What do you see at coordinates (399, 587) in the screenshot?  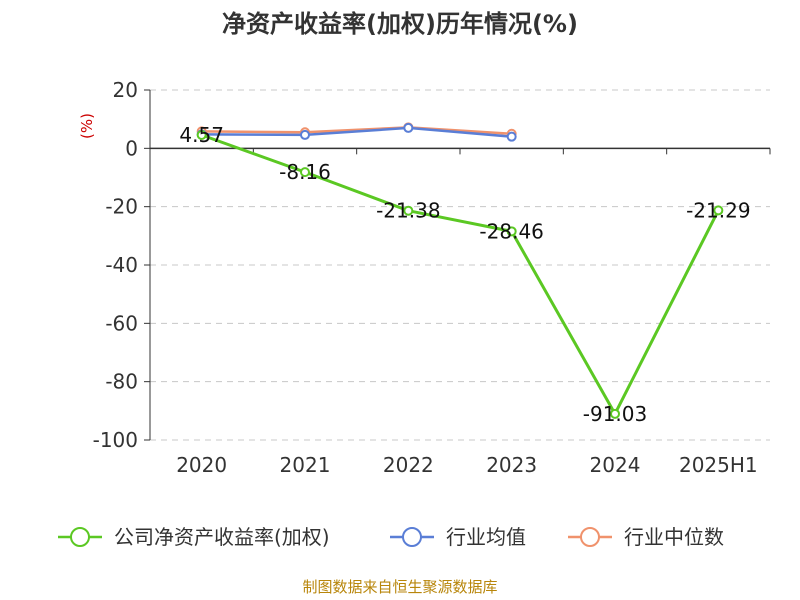 I see `source-note: 制图数据来自恒生聚源数据库` at bounding box center [399, 587].